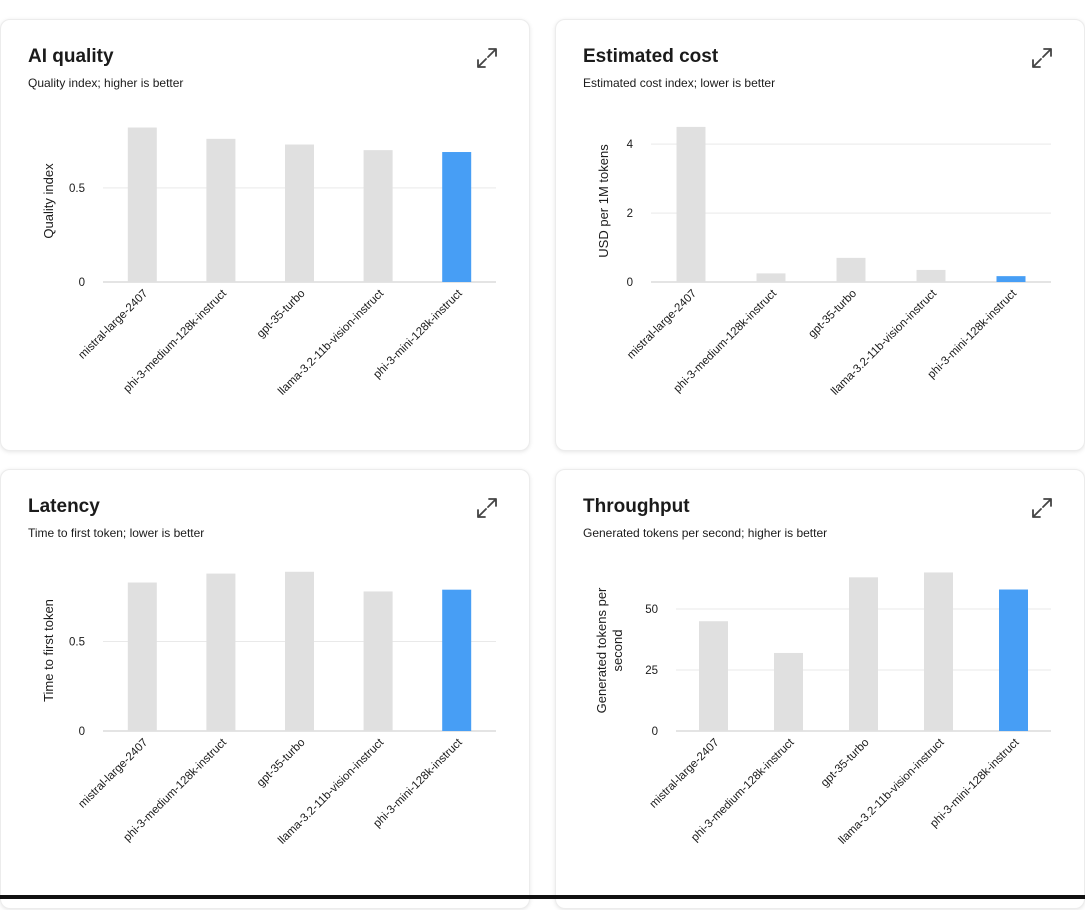 The height and width of the screenshot is (910, 1085). I want to click on y-axis-title-line: second, so click(617, 651).